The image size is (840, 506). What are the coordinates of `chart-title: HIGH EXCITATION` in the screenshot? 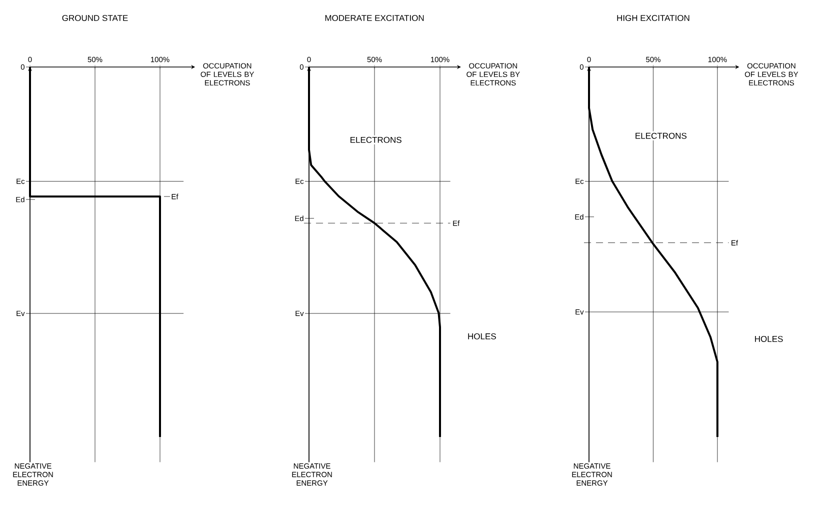 It's located at (653, 17).